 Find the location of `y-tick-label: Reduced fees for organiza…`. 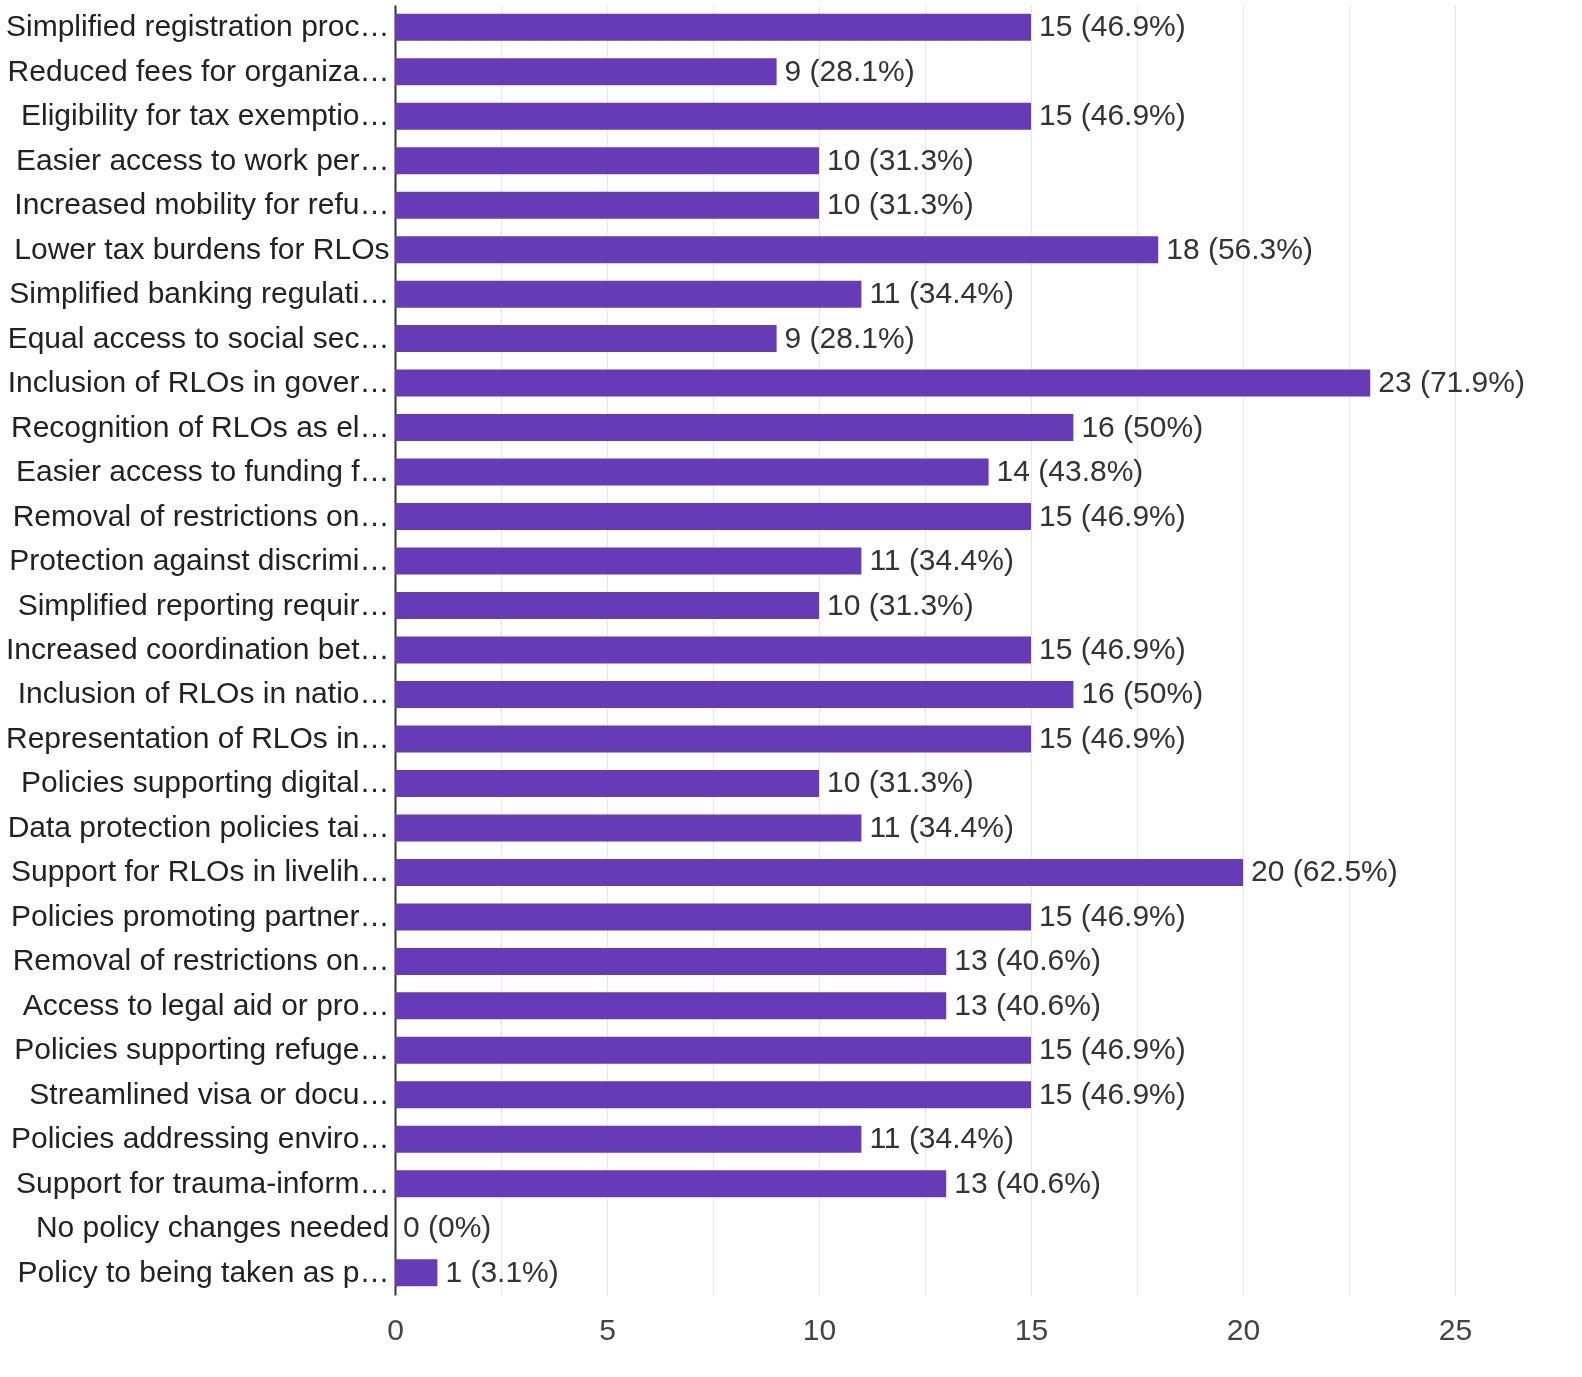

y-tick-label: Reduced fees for organiza… is located at coordinates (198, 70).